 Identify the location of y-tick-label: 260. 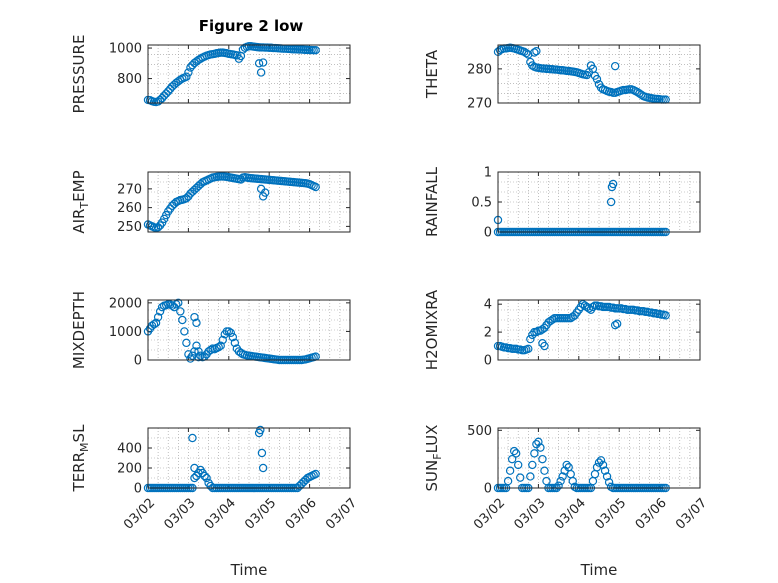
(129, 208).